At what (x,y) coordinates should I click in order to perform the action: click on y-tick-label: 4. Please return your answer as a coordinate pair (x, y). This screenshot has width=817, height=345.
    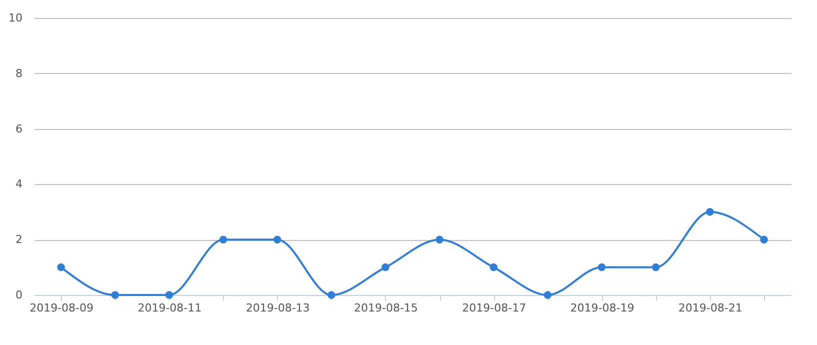
    Looking at the image, I should click on (19, 184).